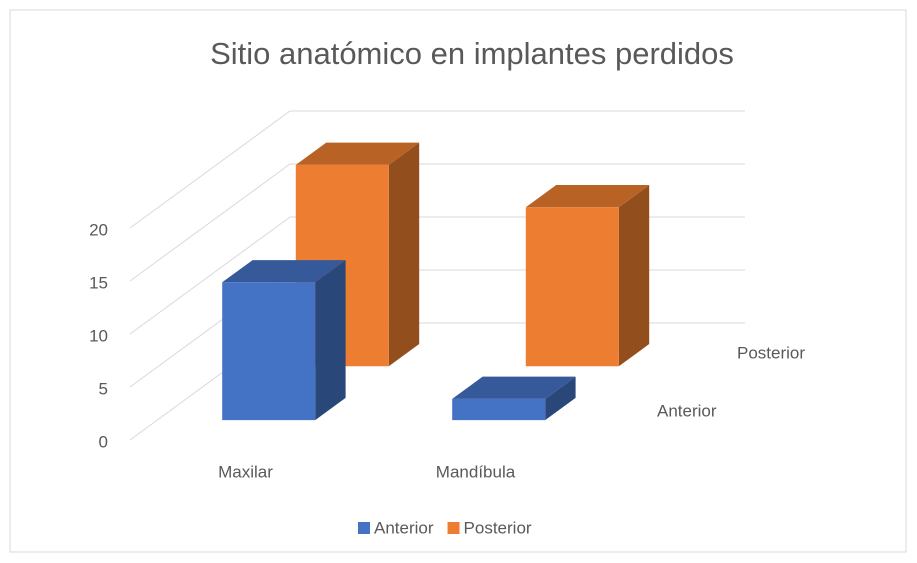 This screenshot has width=917, height=563. Describe the element at coordinates (771, 352) in the screenshot. I see `depth-label: Posterior` at that location.